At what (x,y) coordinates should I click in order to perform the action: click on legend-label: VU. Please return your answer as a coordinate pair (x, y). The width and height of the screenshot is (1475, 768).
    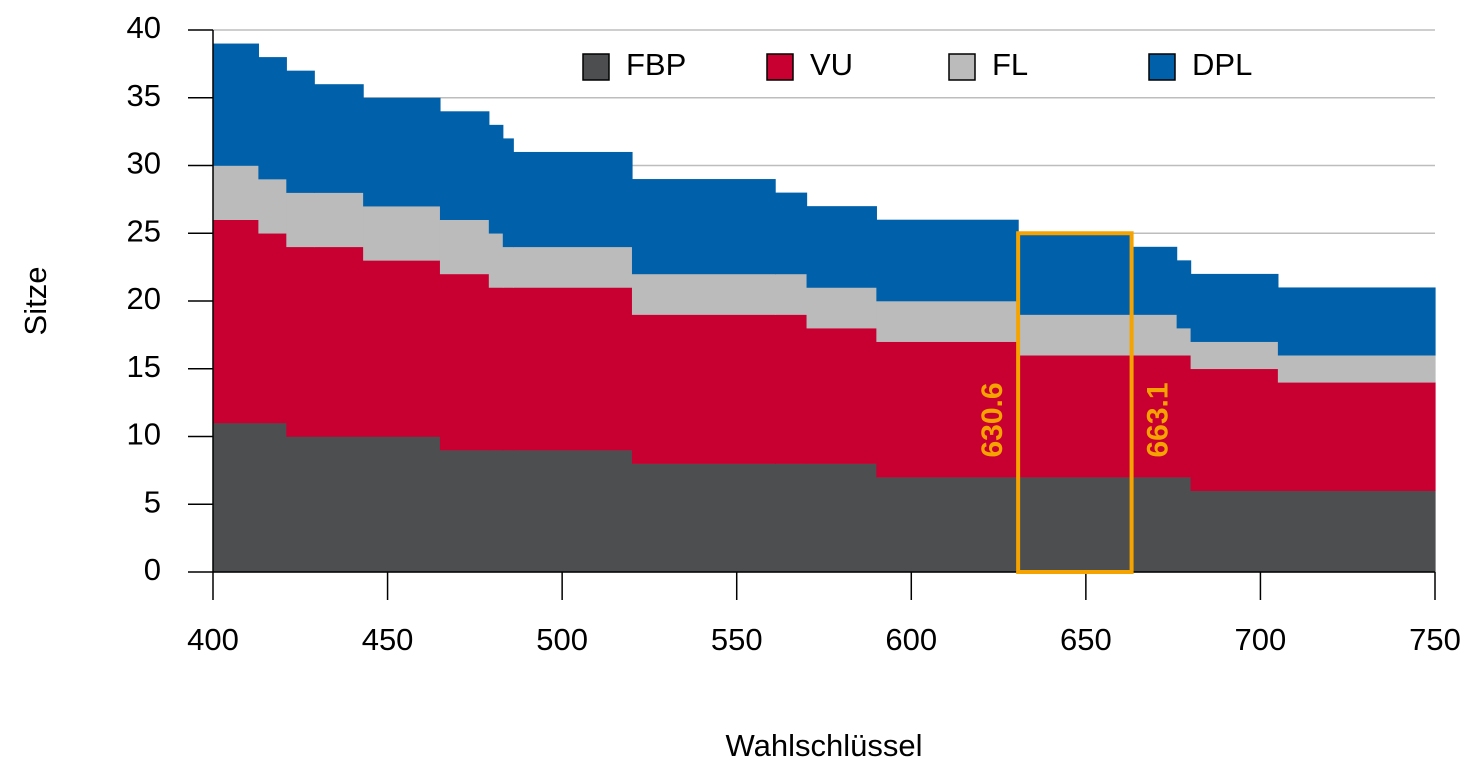
    Looking at the image, I should click on (831, 64).